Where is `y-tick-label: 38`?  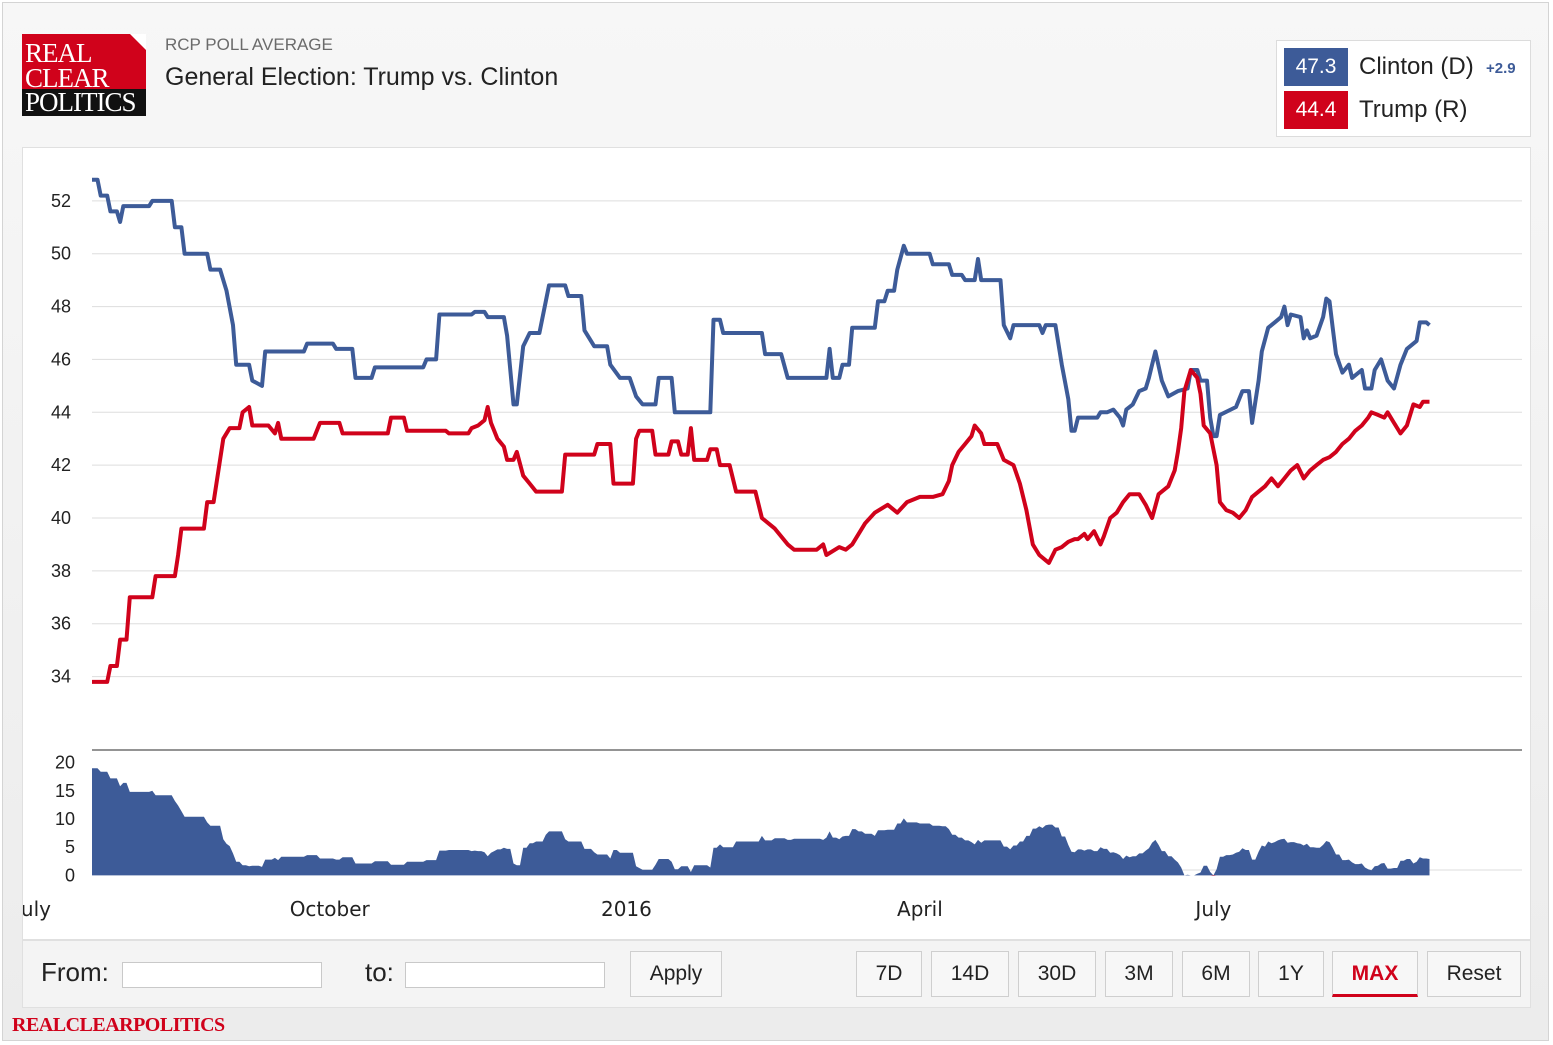 y-tick-label: 38 is located at coordinates (61, 571).